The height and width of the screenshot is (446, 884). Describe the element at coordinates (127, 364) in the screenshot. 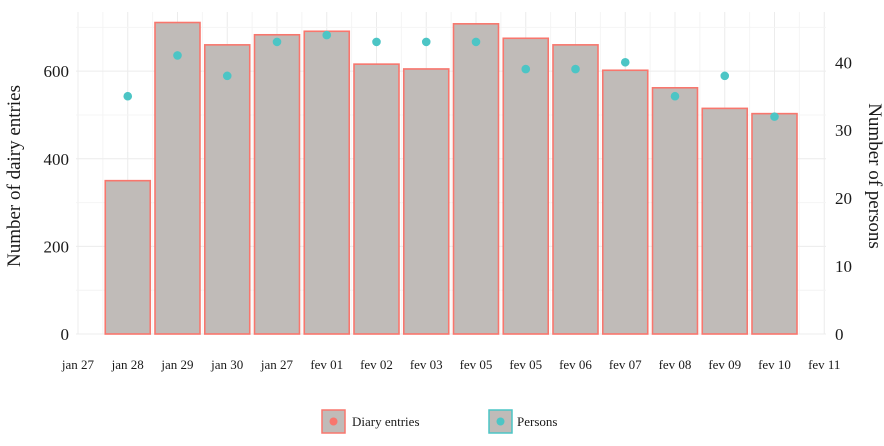

I see `x-tick-label: jan 28` at that location.